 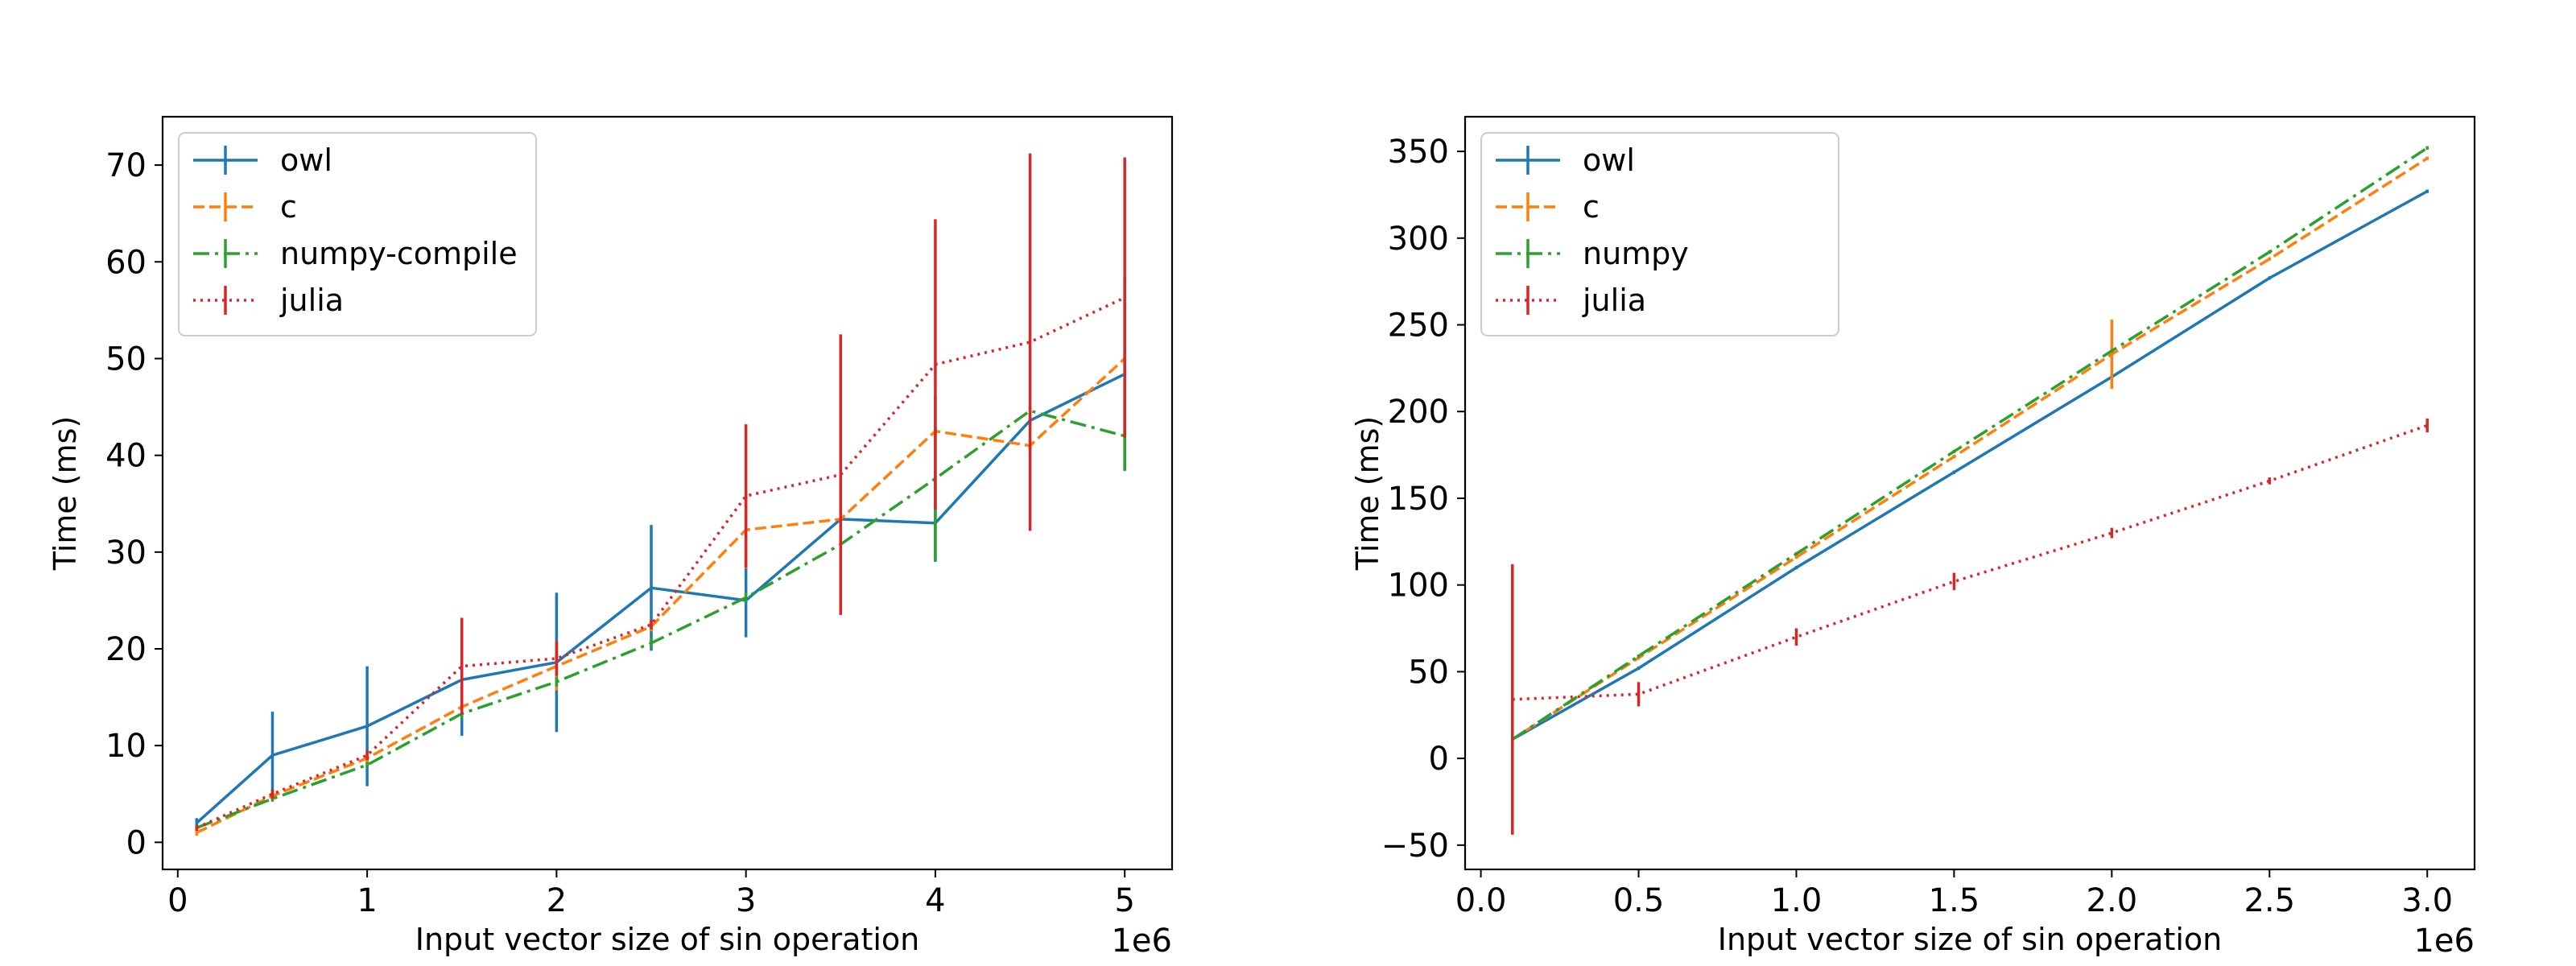 I want to click on x-tick-label: 3.0, so click(x=2427, y=900).